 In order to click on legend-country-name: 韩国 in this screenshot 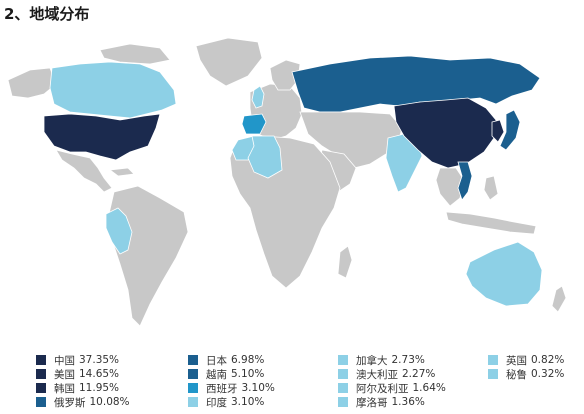, I will do `click(64, 388)`.